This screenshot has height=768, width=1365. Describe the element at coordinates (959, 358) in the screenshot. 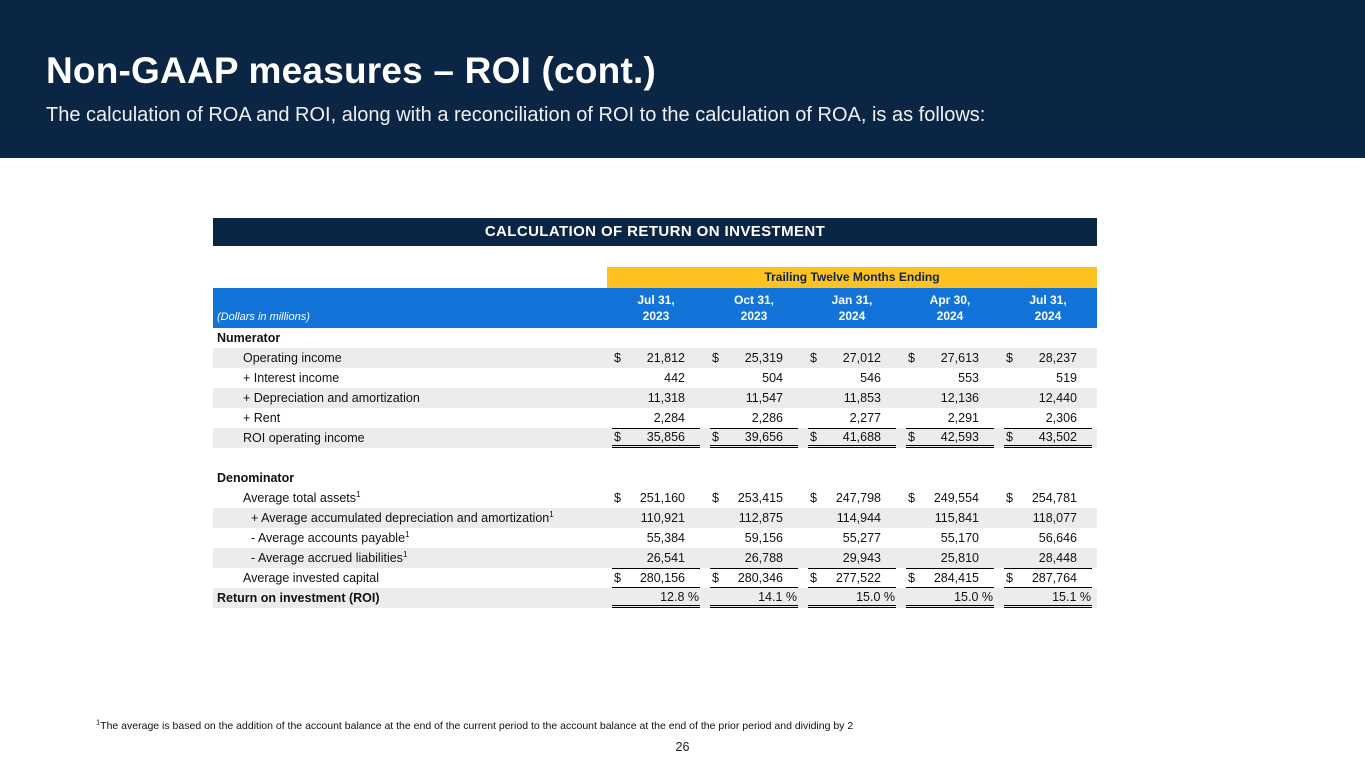

I see `cell-value: 27,613` at that location.